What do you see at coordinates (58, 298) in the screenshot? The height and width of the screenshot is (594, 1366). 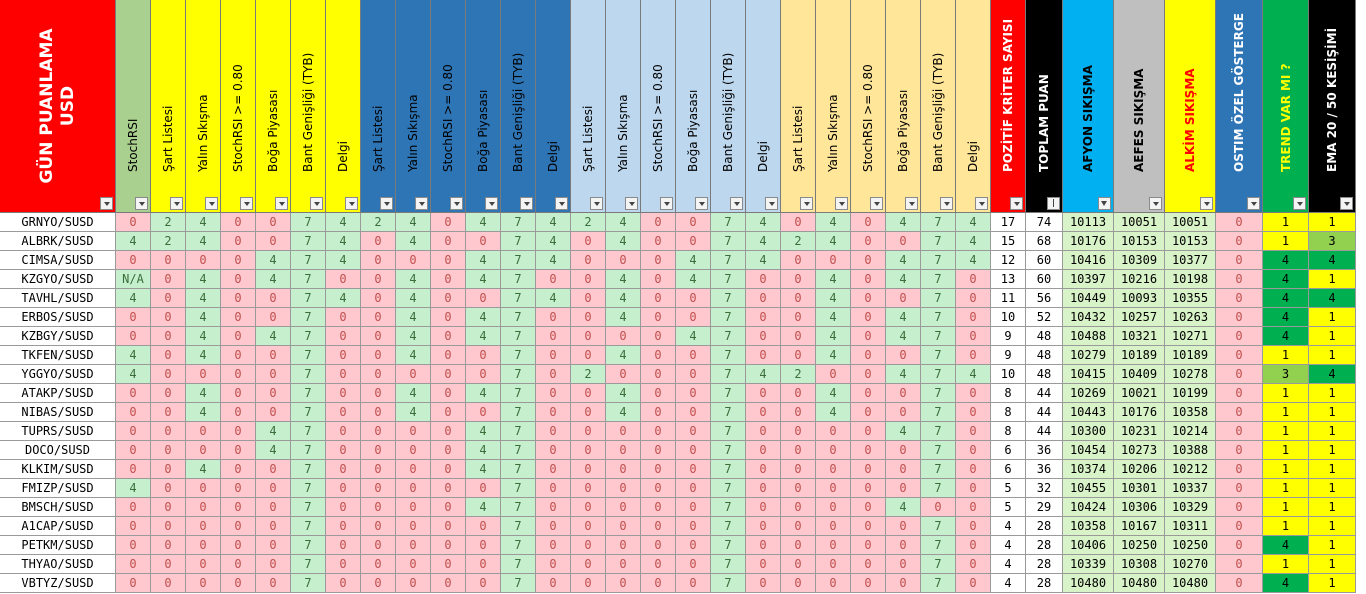 I see `symbol-cell: TAVHL/SUSD` at bounding box center [58, 298].